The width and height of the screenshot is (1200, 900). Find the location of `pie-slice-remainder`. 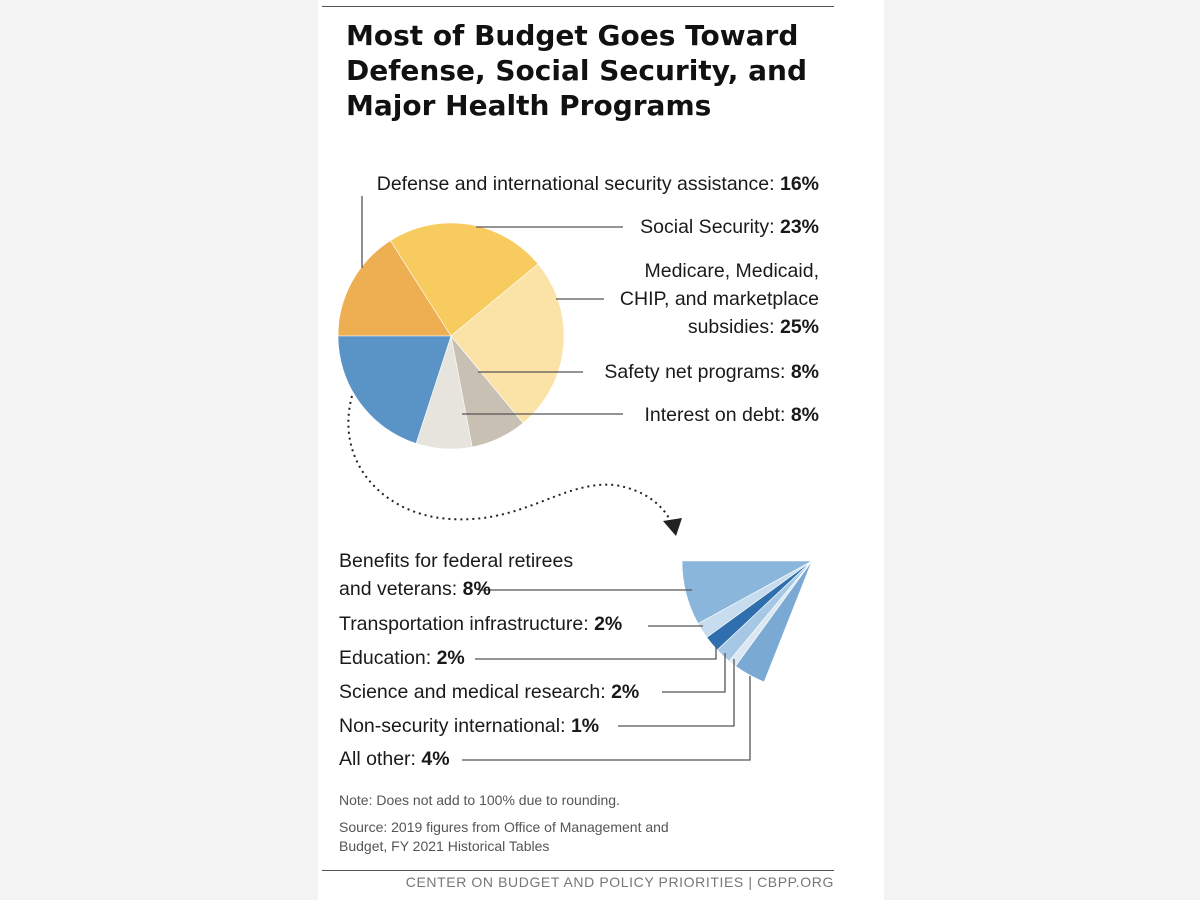

pie-slice-remainder is located at coordinates (394, 389).